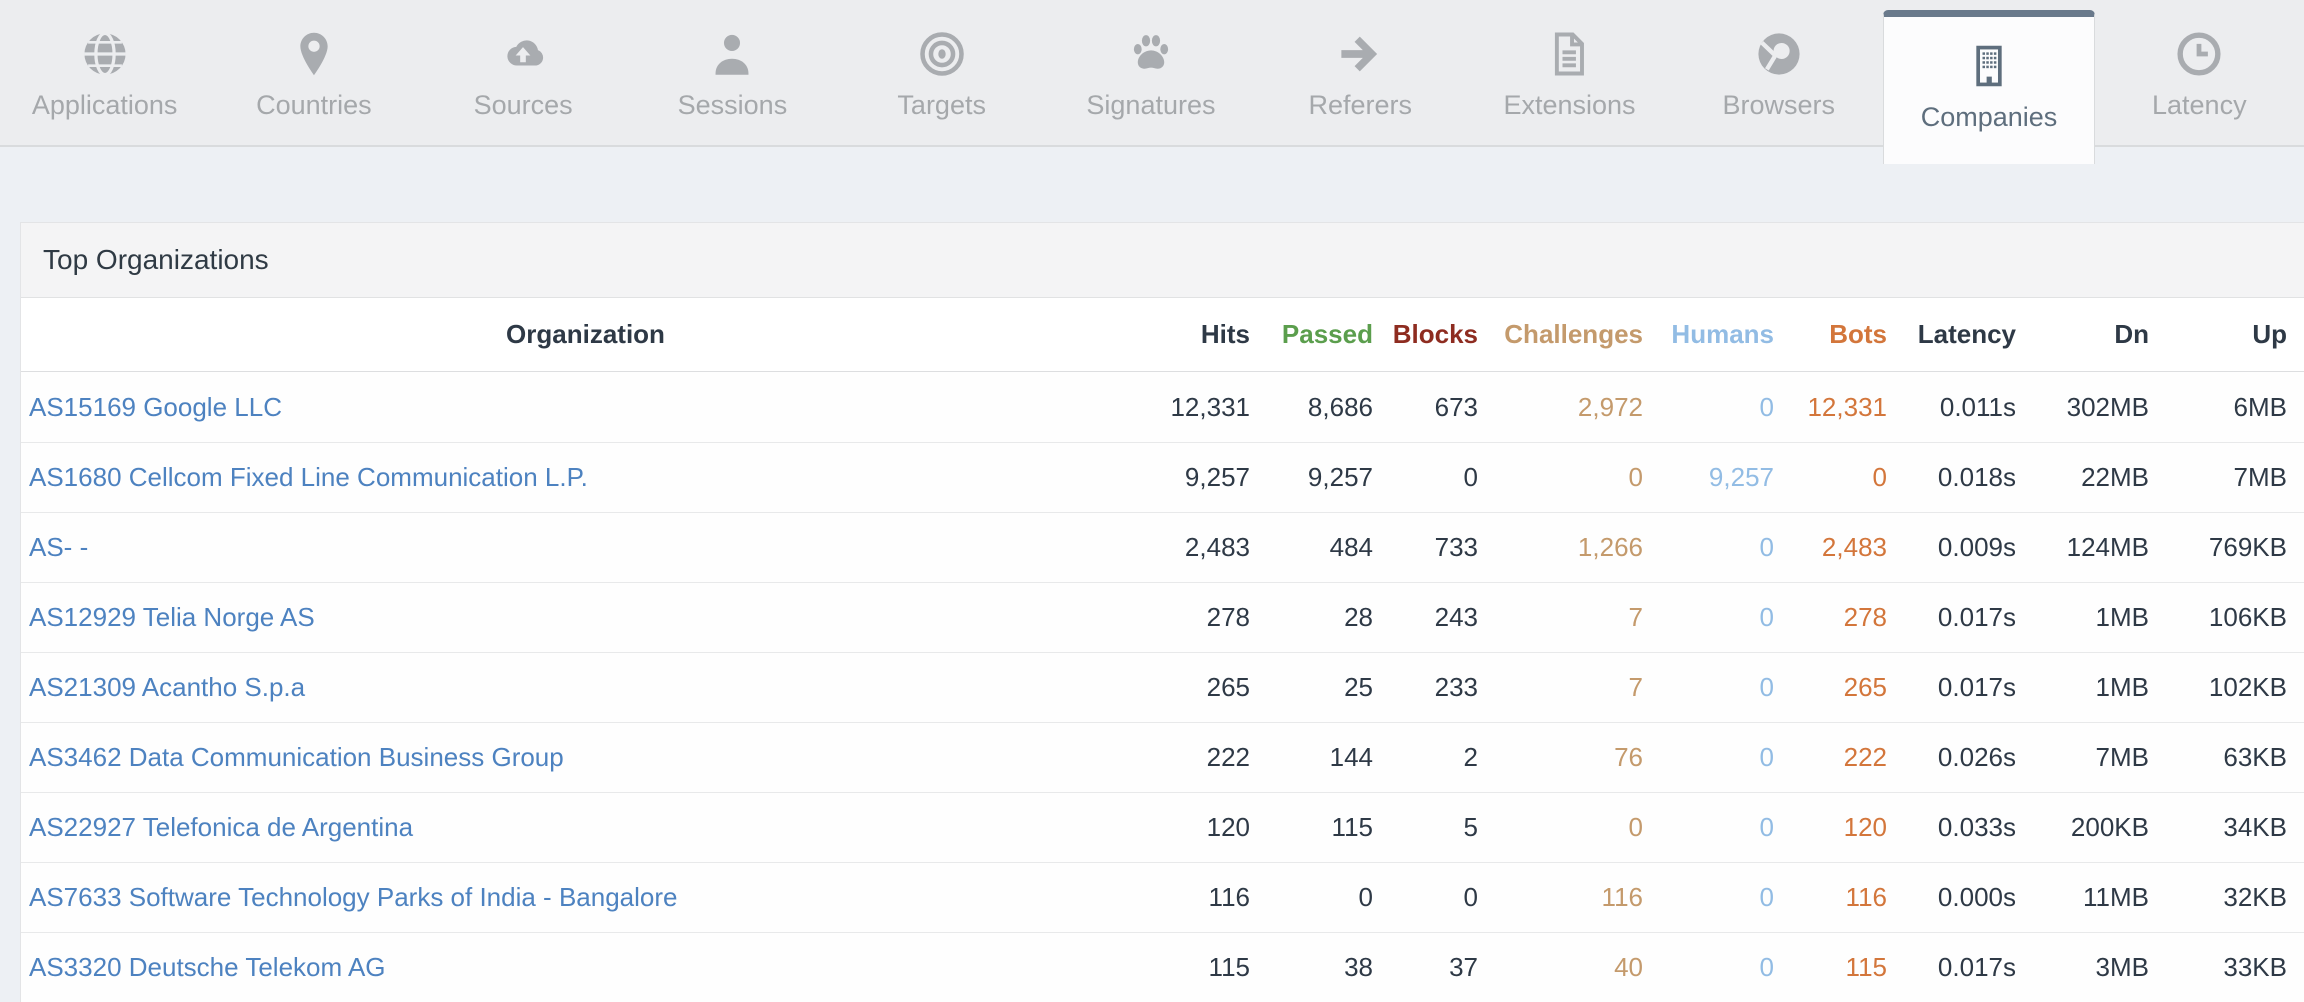 This screenshot has height=1002, width=2304. Describe the element at coordinates (1635, 827) in the screenshot. I see `cell-challenges: 0` at that location.